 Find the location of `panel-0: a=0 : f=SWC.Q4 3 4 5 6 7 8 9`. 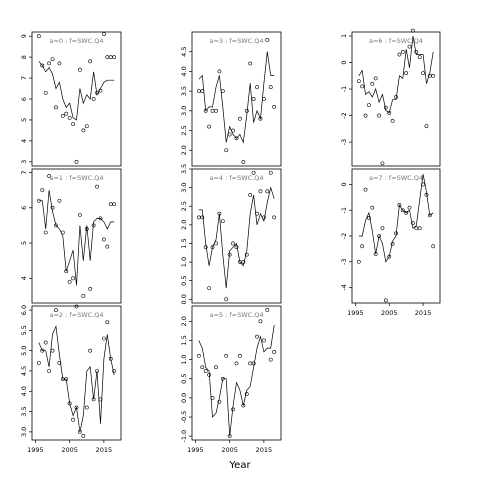

panel-0: a=0 : f=SWC.Q4 3 4 5 6 7 8 9 is located at coordinates (71, 99).